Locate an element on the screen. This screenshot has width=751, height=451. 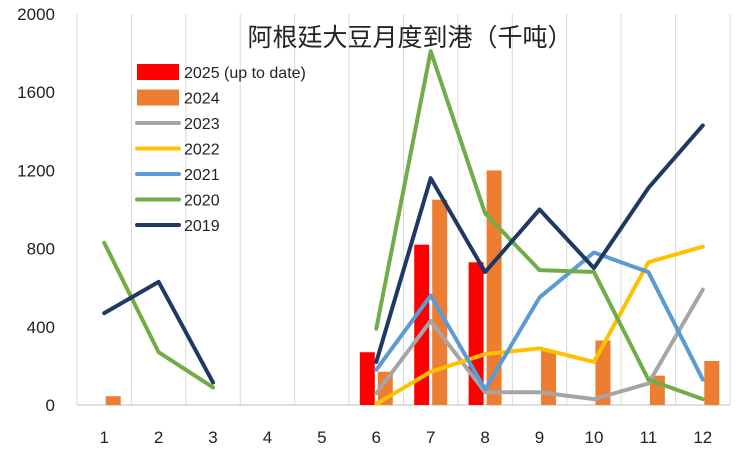
y-tick-label: 800 is located at coordinates (41, 249).